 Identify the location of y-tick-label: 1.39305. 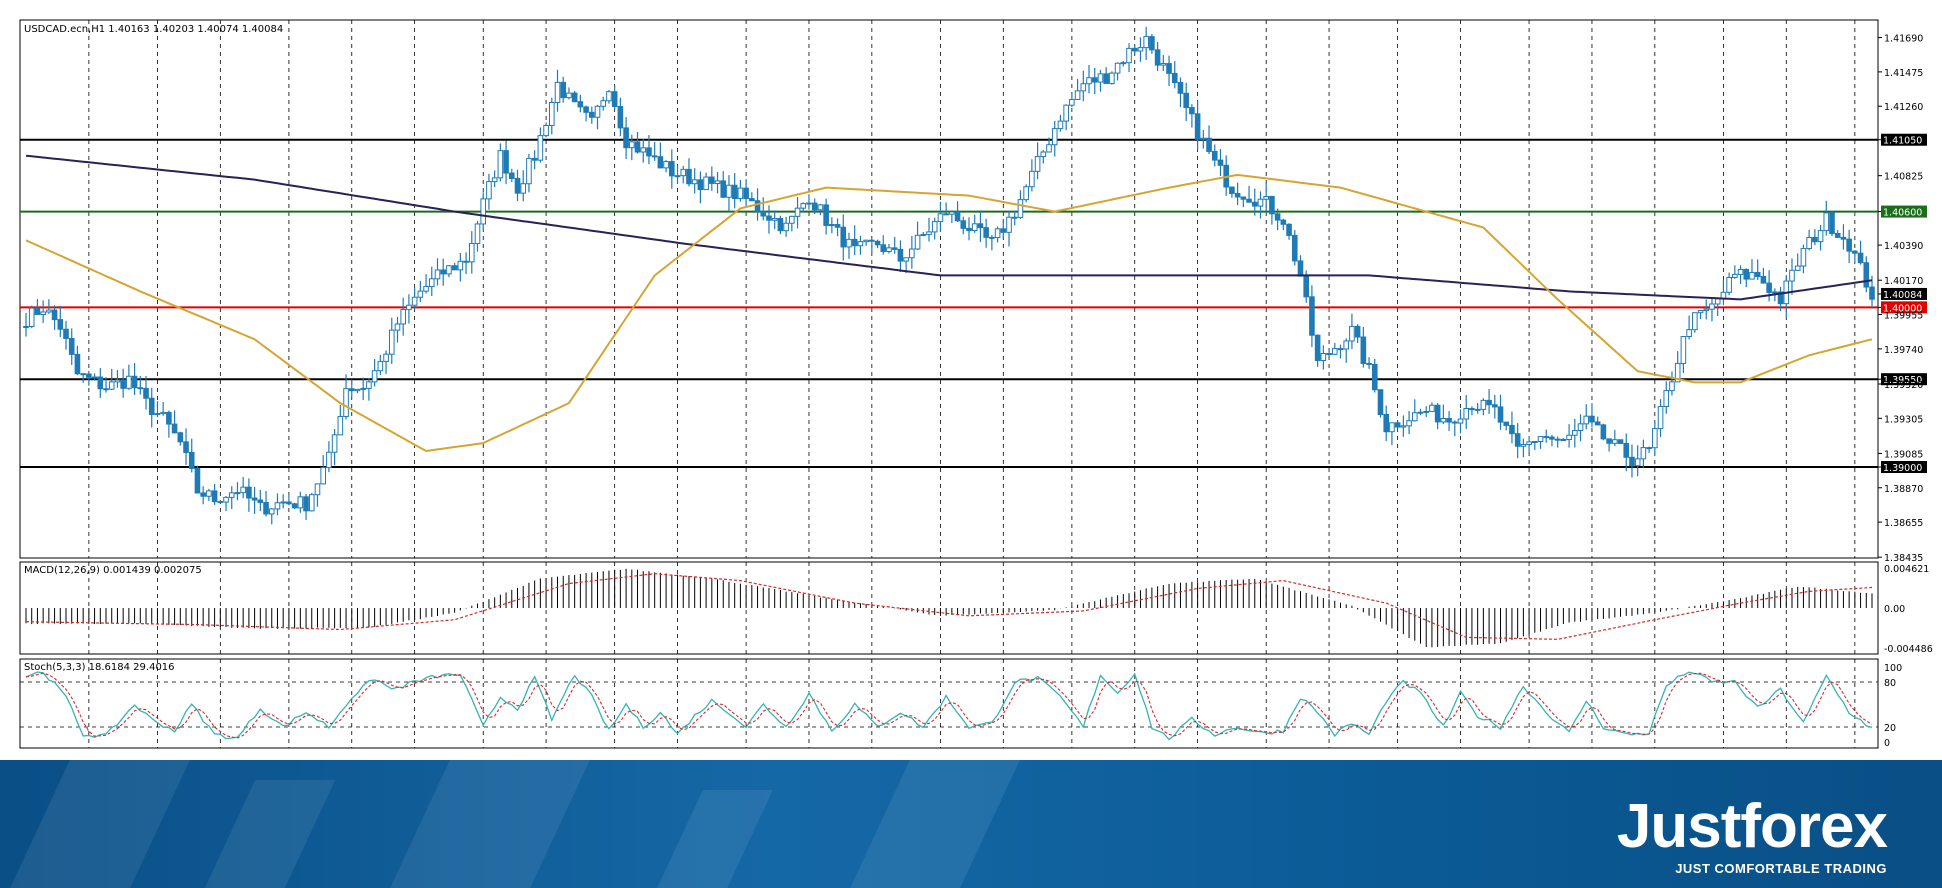
(1903, 419).